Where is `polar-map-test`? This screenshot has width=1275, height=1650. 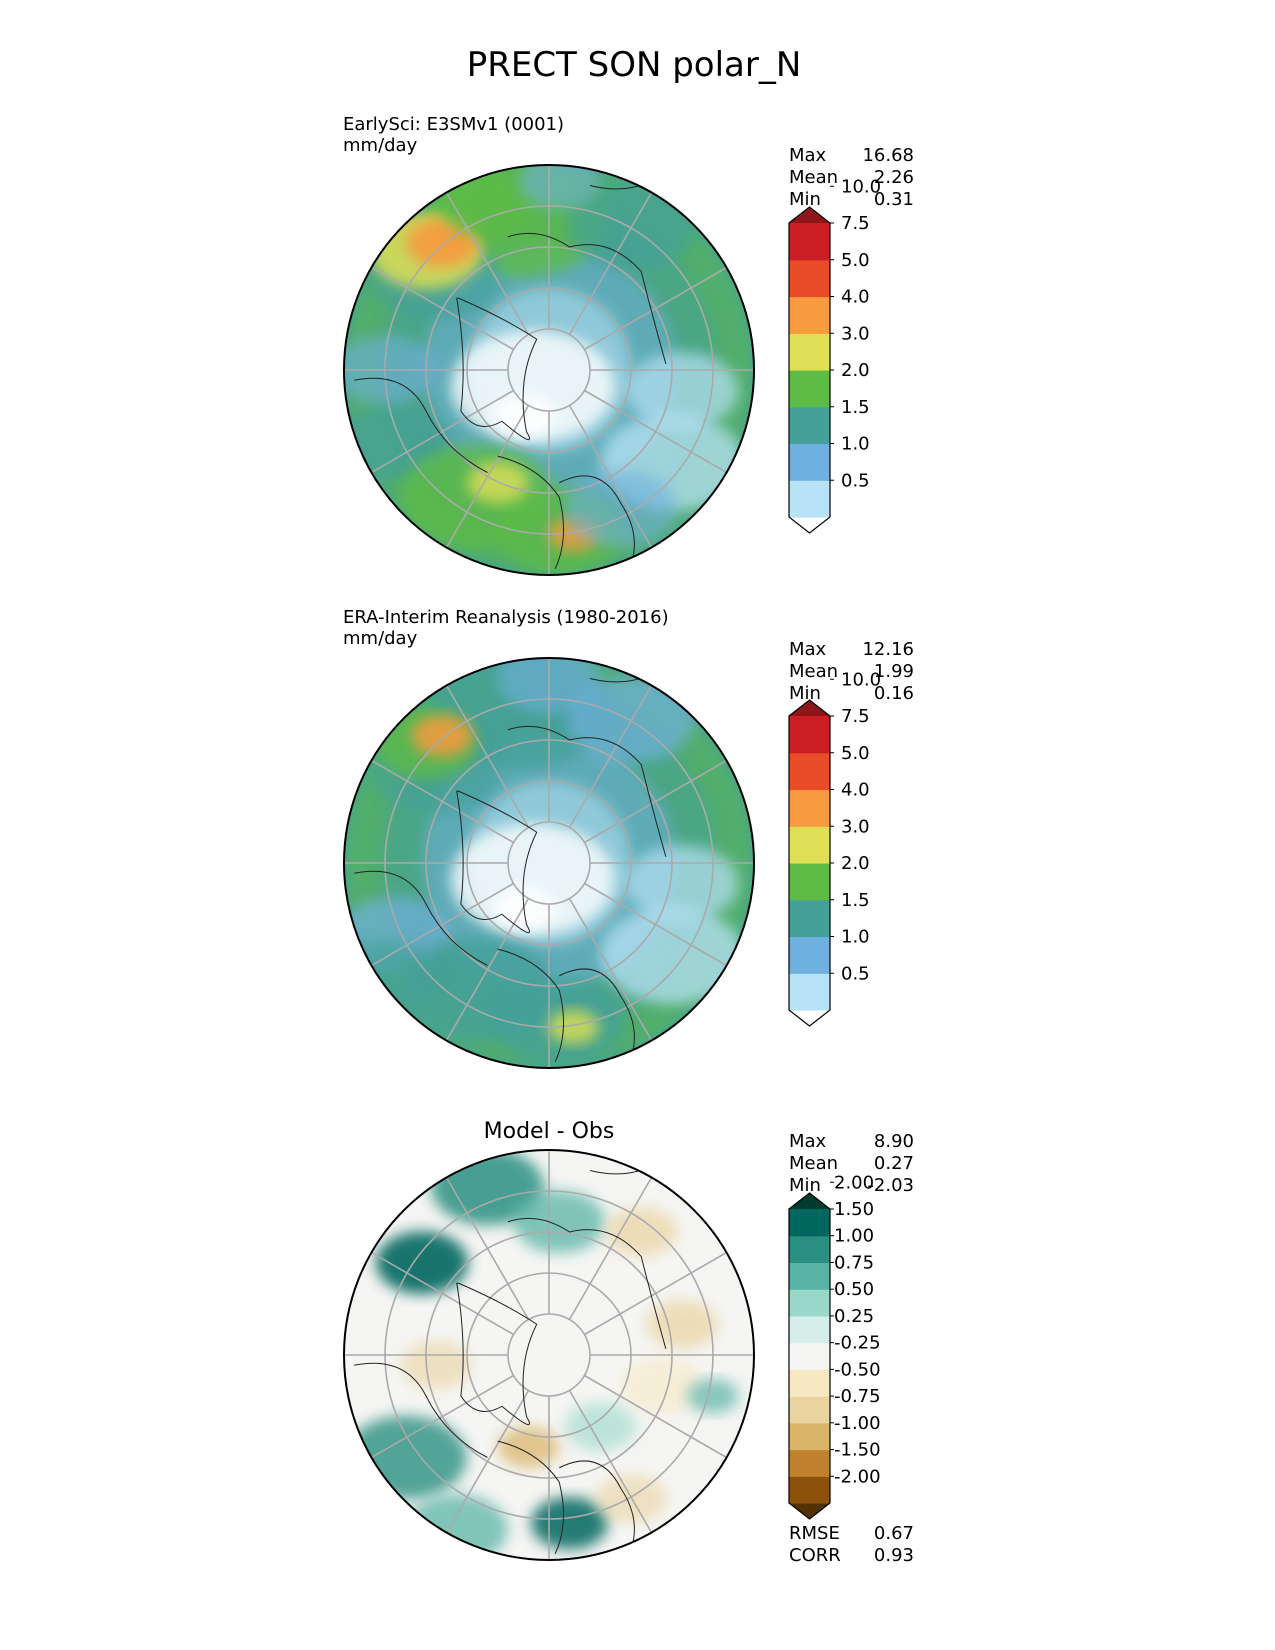
polar-map-test is located at coordinates (549, 370).